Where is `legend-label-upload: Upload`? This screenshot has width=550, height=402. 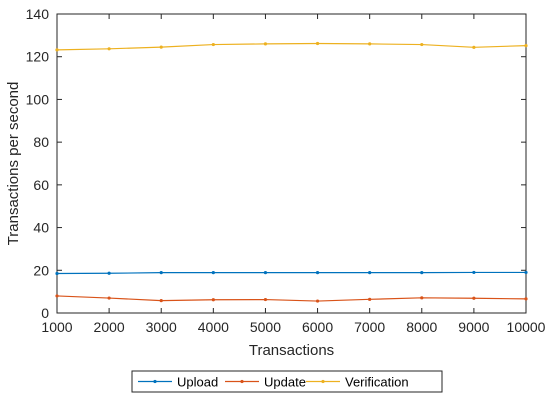 legend-label-upload: Upload is located at coordinates (197, 382).